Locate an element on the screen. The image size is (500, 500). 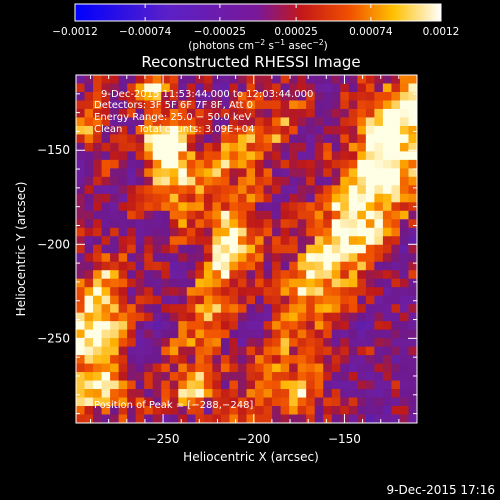
y-tick-label: −250 is located at coordinates (53, 338).